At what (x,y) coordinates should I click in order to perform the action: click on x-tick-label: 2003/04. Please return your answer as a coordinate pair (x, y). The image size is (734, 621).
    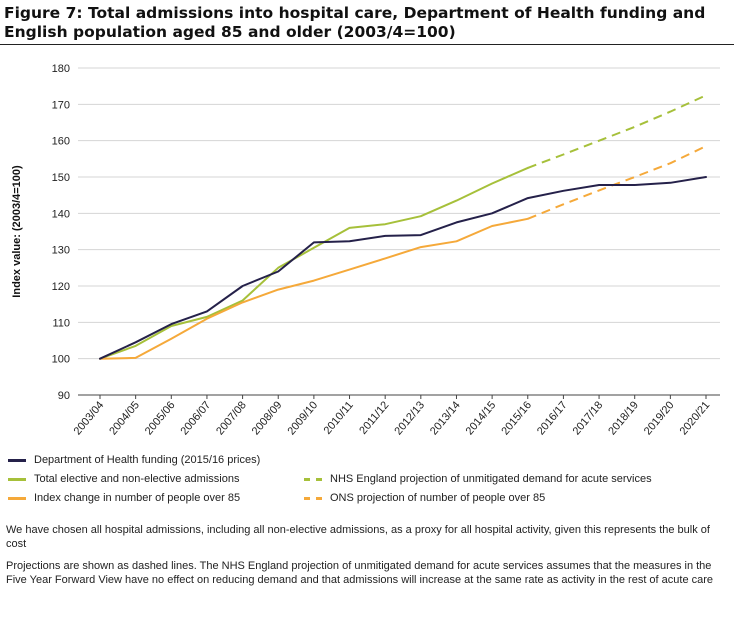
    Looking at the image, I should click on (89, 418).